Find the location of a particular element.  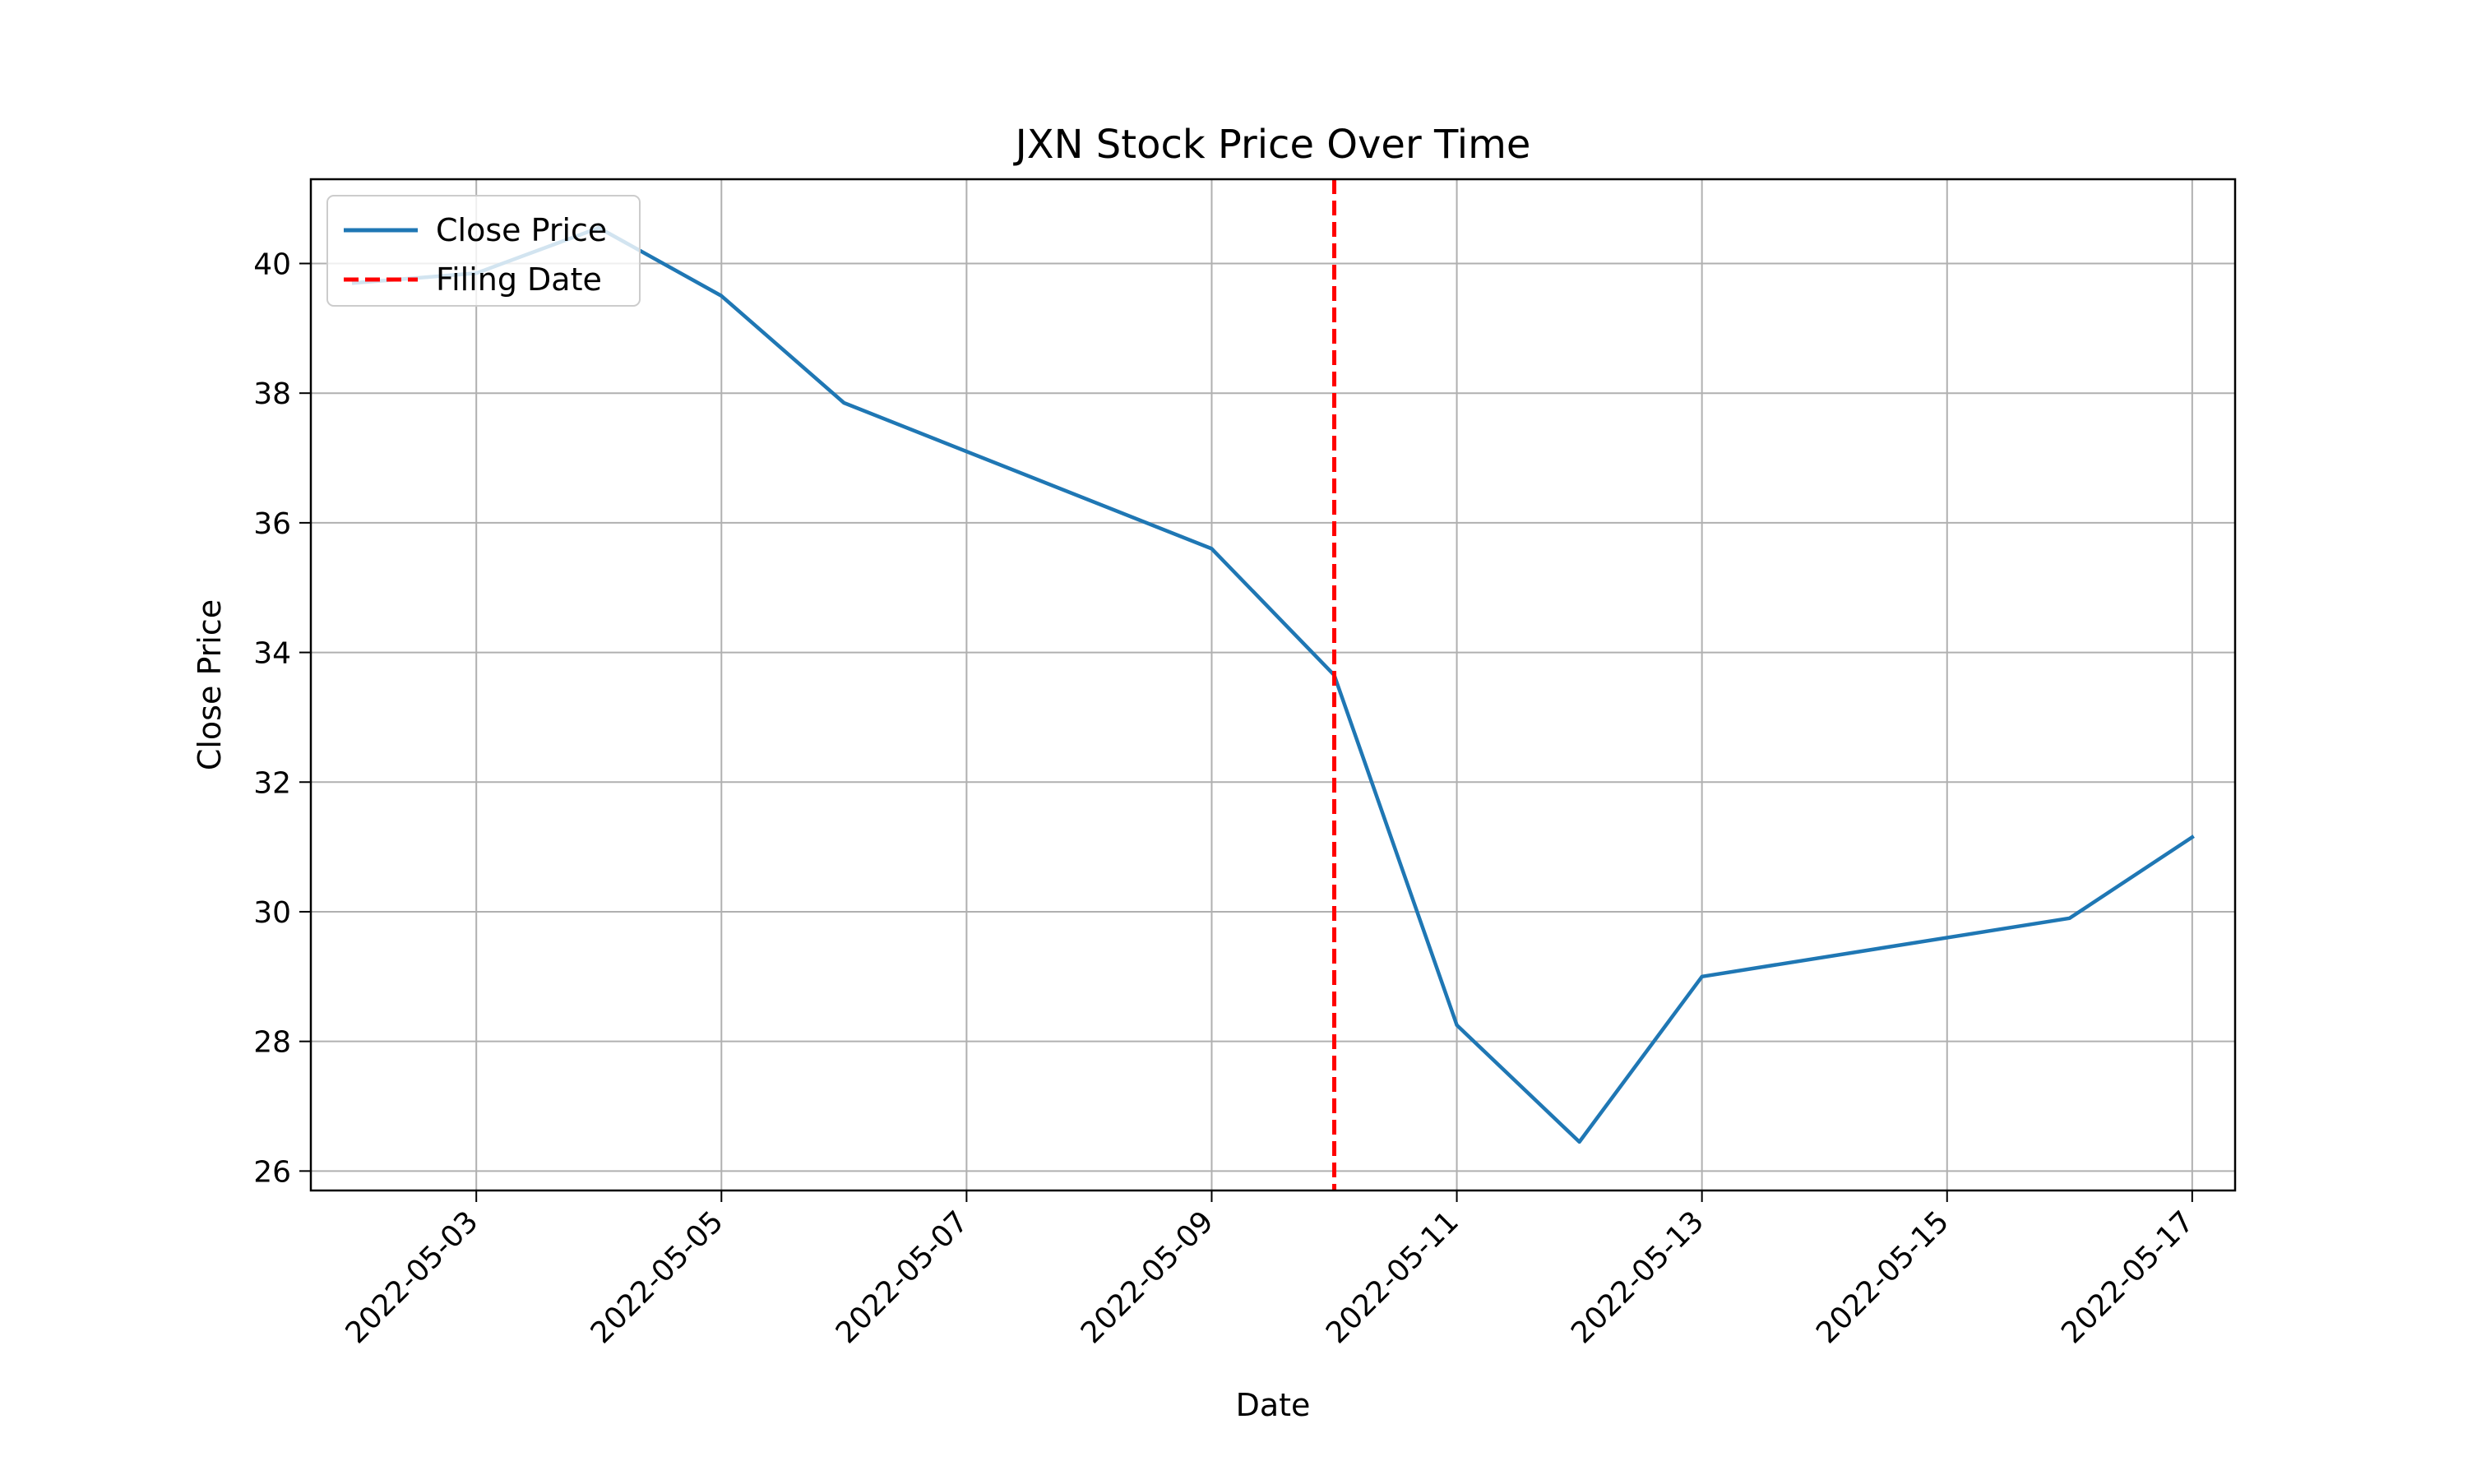

y-tick-label: 40 is located at coordinates (272, 265).